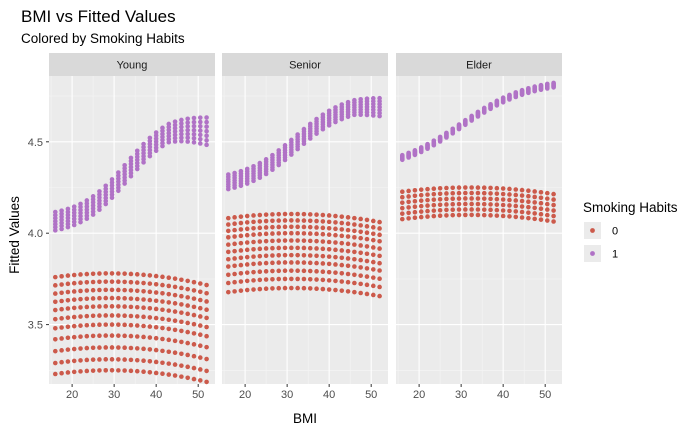 The height and width of the screenshot is (432, 700). What do you see at coordinates (545, 395) in the screenshot?
I see `x-tick-label: 50` at bounding box center [545, 395].